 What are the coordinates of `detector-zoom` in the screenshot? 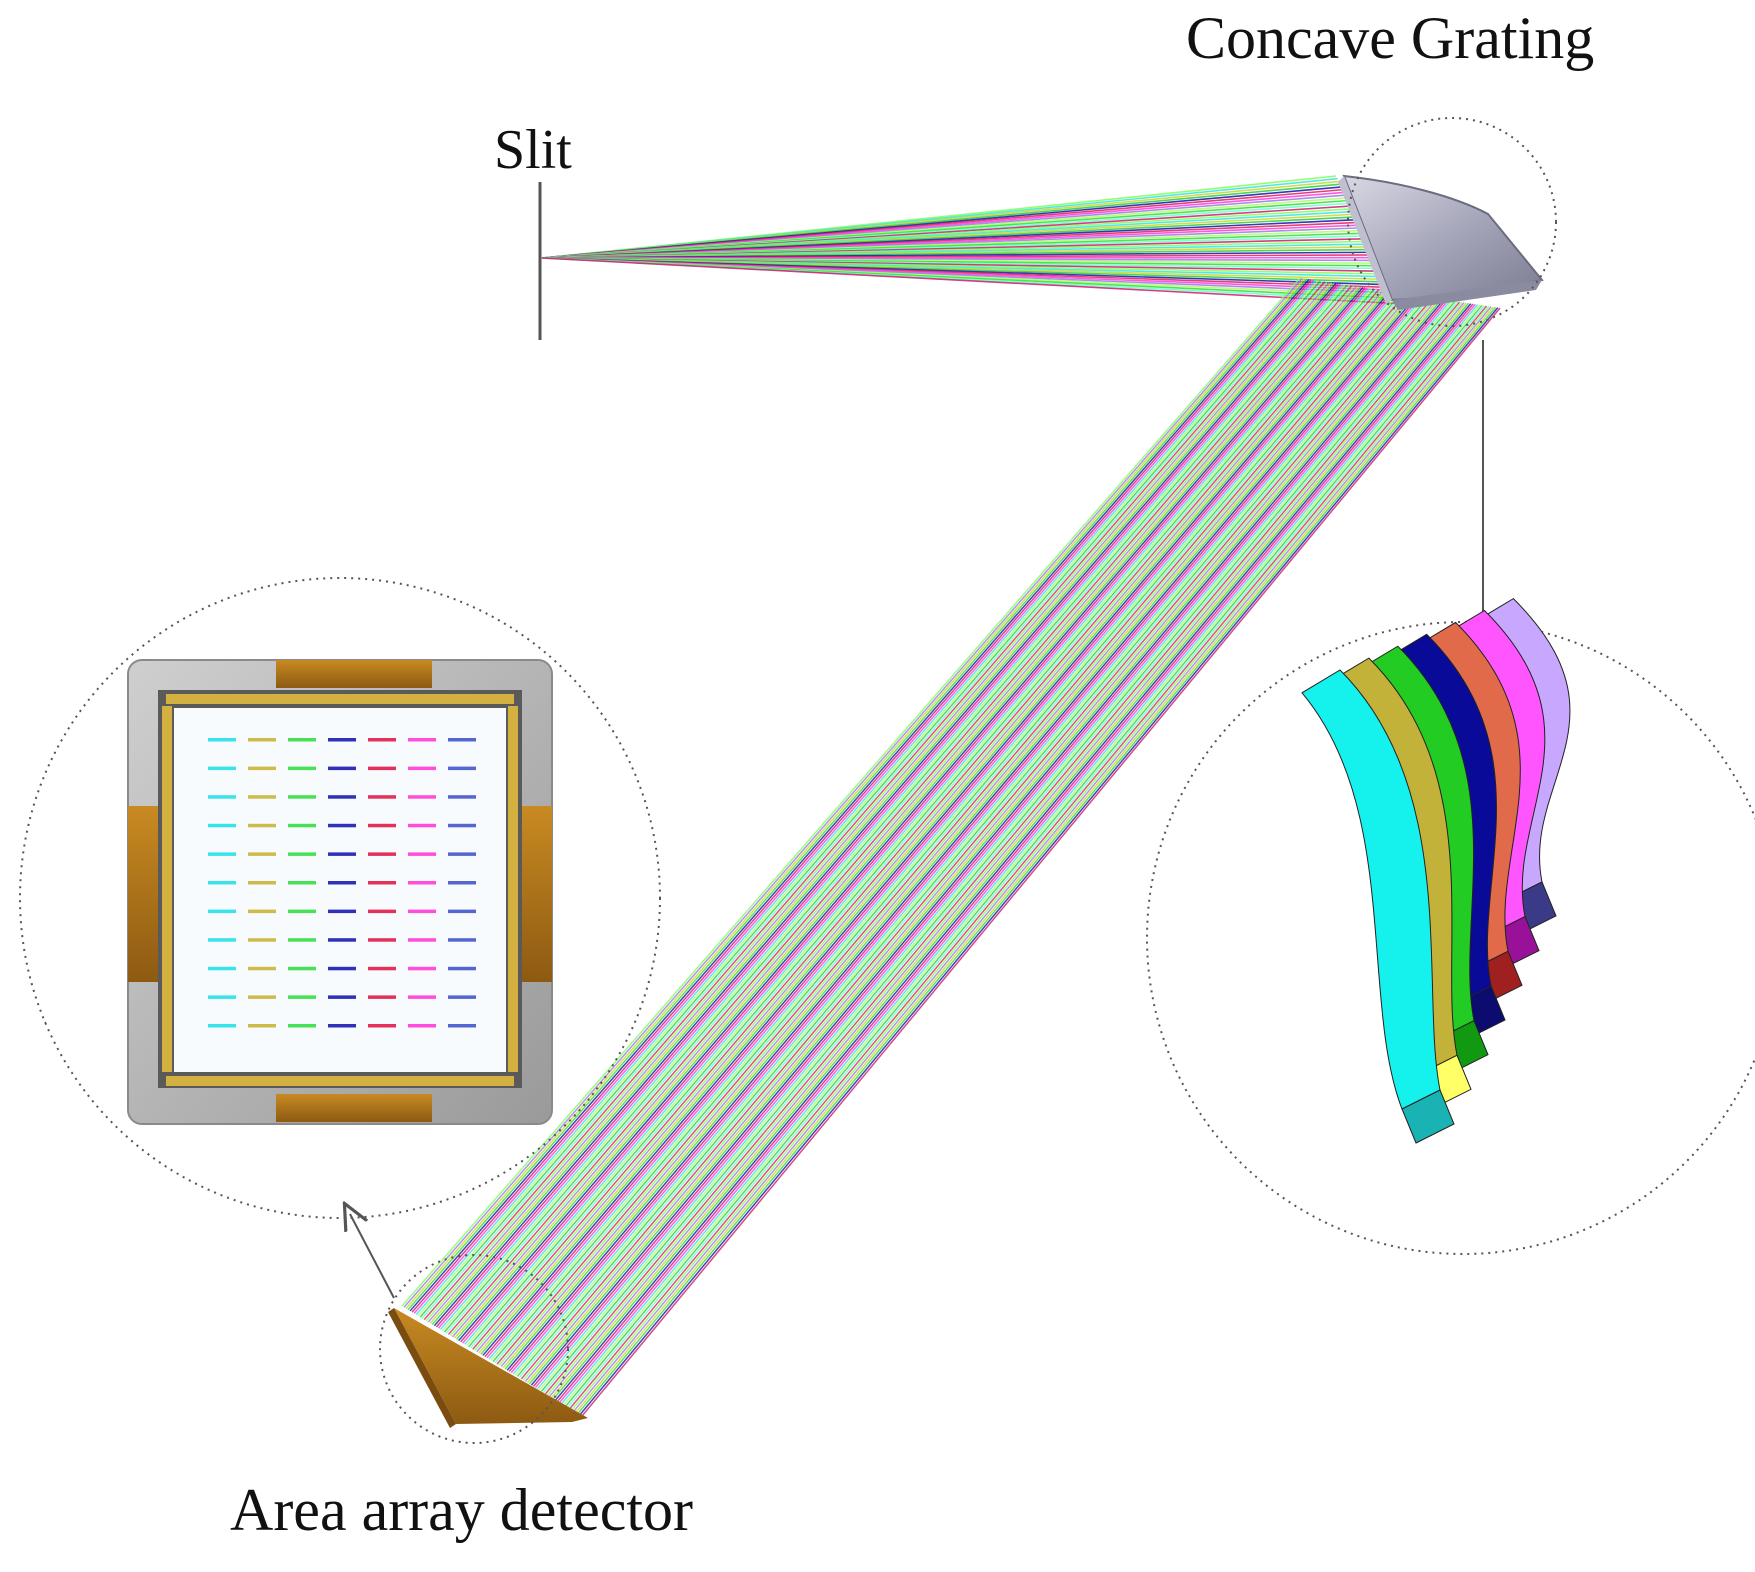 It's located at (340, 892).